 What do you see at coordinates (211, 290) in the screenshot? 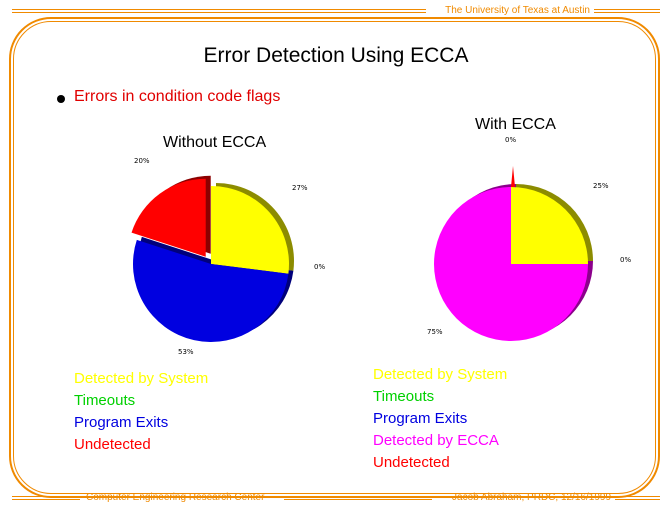
I see `pie-0-slice-program-exits` at bounding box center [211, 290].